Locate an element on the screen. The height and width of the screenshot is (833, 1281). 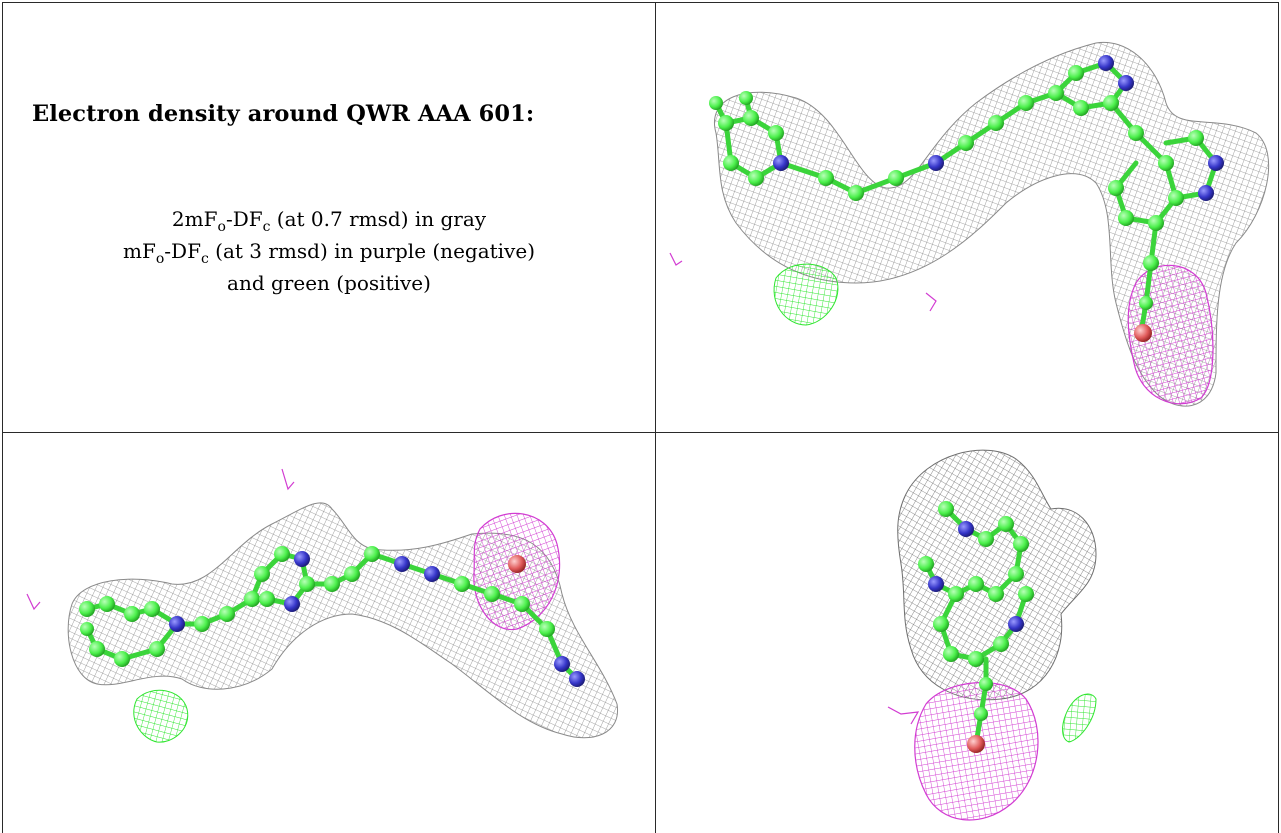
gray-density-mesh-outer is located at coordinates (997, 575).